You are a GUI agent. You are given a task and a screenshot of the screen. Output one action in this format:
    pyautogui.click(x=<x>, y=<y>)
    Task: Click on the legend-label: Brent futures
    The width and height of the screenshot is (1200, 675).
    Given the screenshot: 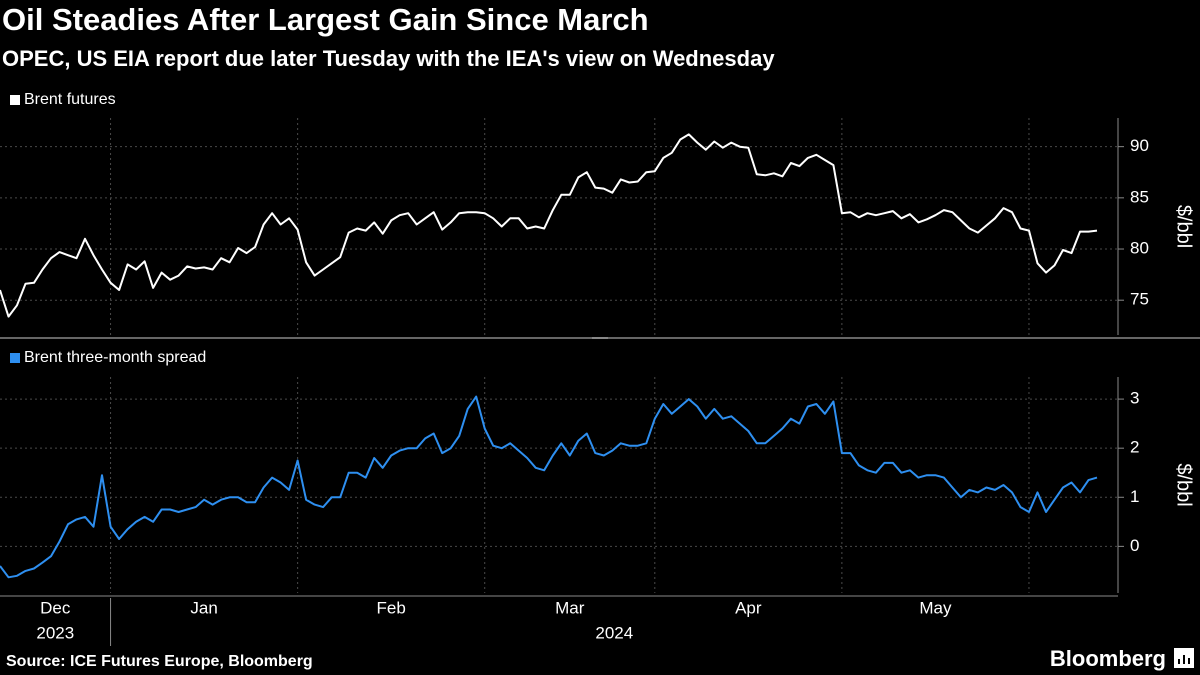 What is the action you would take?
    pyautogui.click(x=70, y=99)
    